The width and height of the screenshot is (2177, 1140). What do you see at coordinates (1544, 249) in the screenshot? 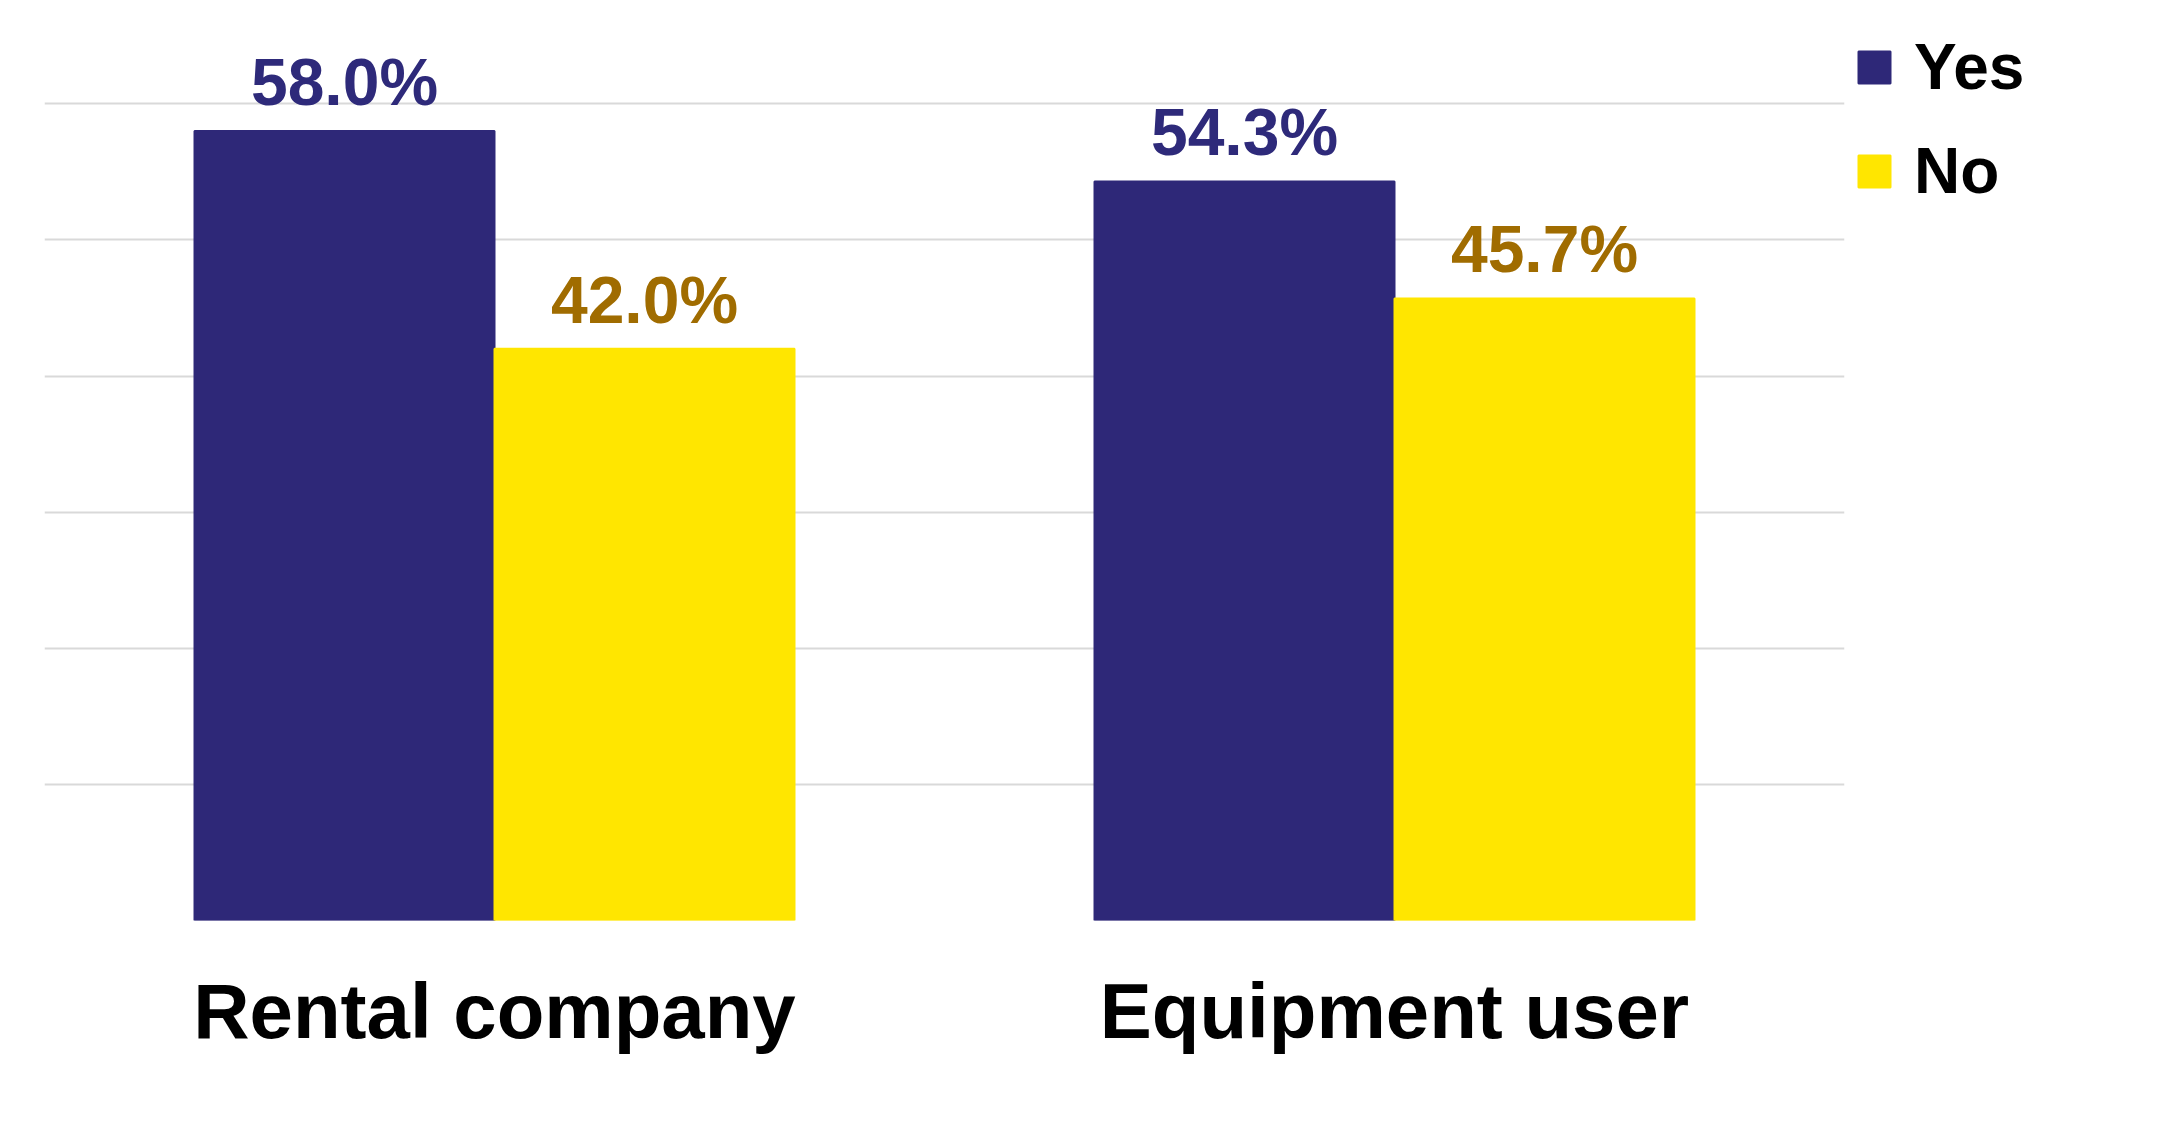
I see `data-label: 45.7%` at bounding box center [1544, 249].